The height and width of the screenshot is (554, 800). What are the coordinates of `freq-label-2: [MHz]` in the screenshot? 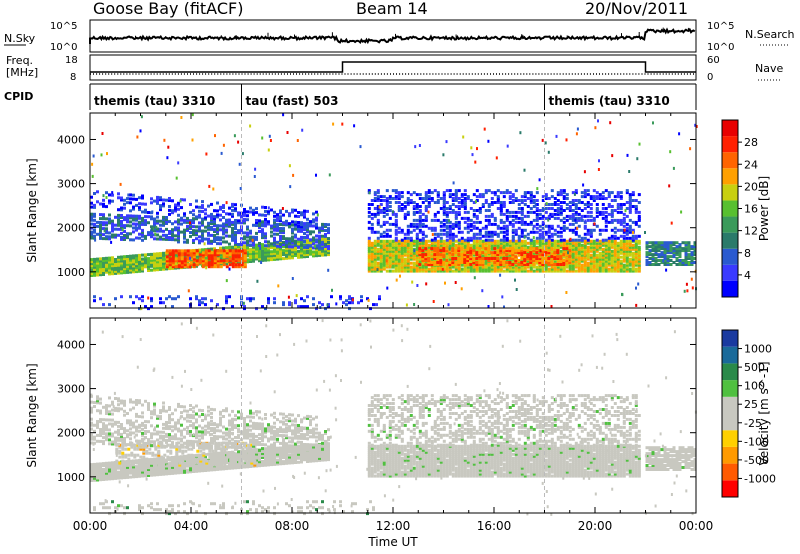 It's located at (22, 72).